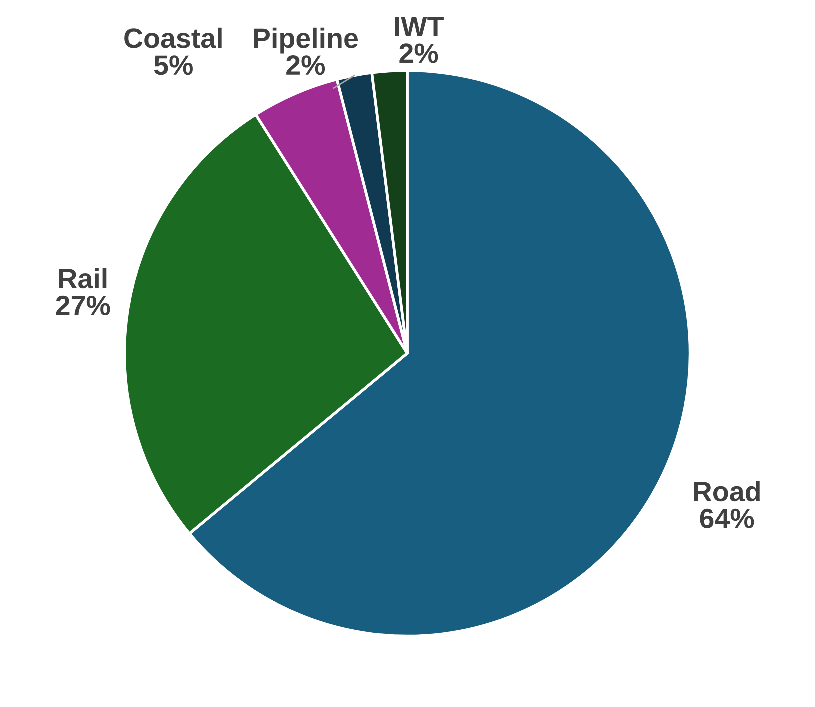 Image resolution: width=815 pixels, height=707 pixels. Describe the element at coordinates (727, 518) in the screenshot. I see `data-label: 64%` at that location.